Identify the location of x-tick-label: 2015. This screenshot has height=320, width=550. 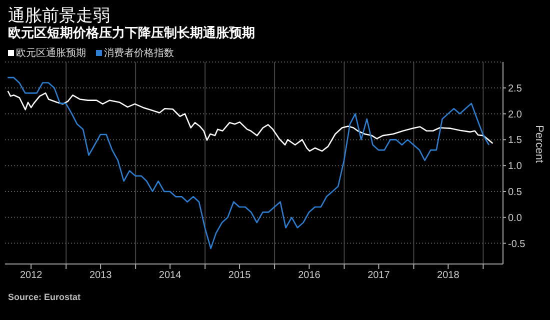
(240, 276).